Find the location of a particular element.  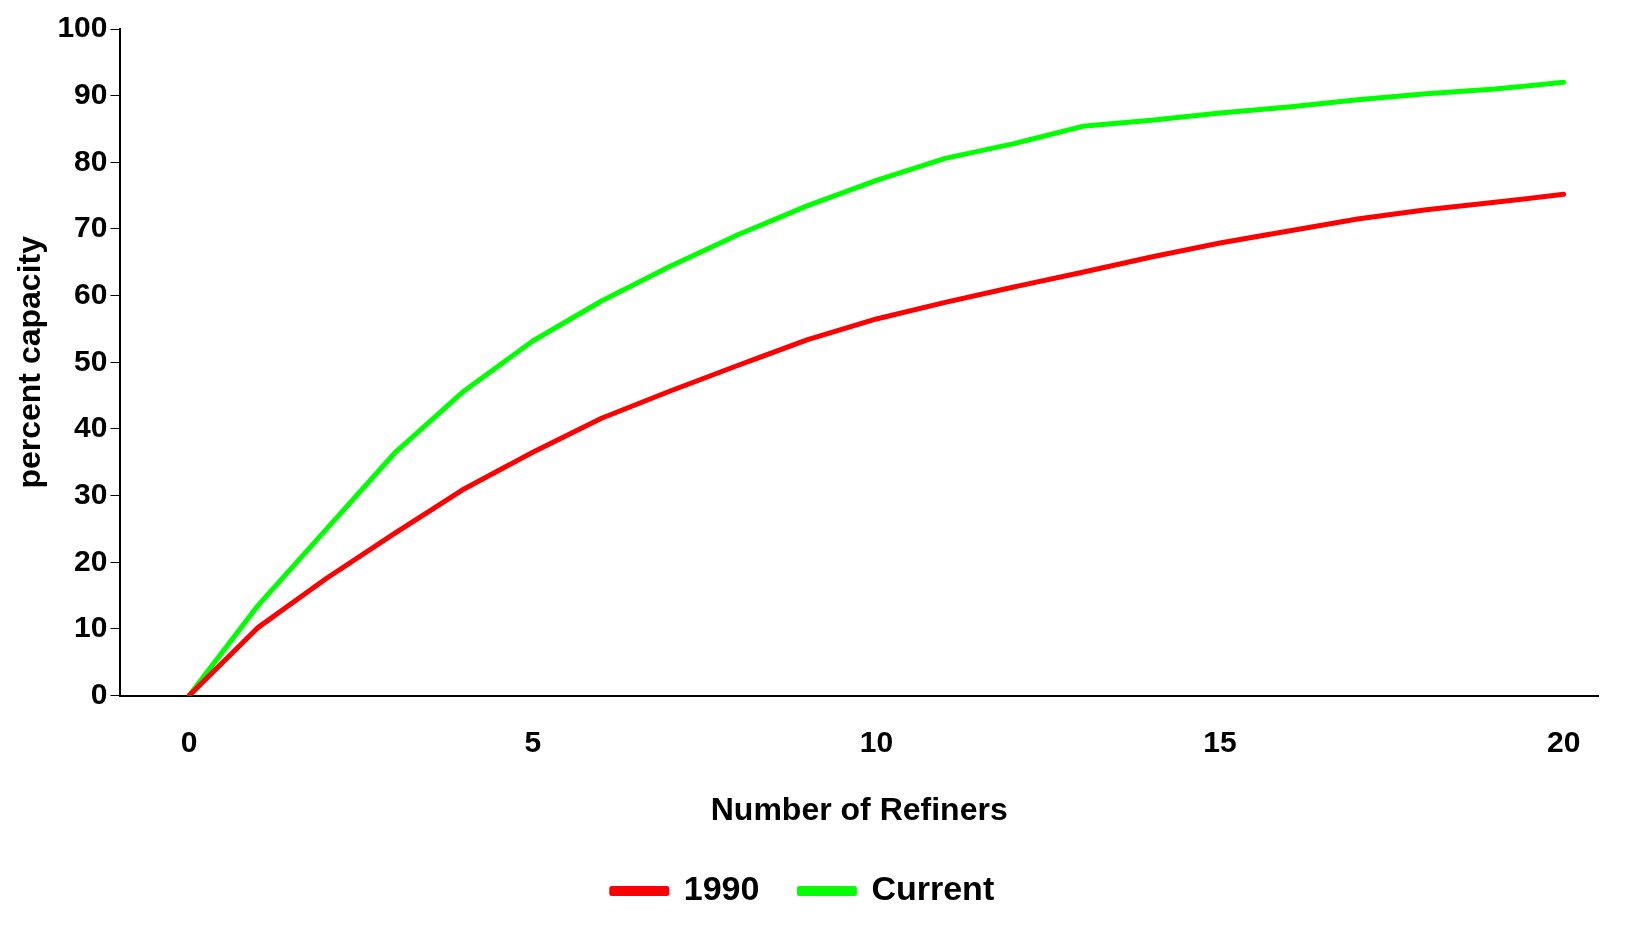

x-axis-title: Number of Refiners is located at coordinates (859, 808).